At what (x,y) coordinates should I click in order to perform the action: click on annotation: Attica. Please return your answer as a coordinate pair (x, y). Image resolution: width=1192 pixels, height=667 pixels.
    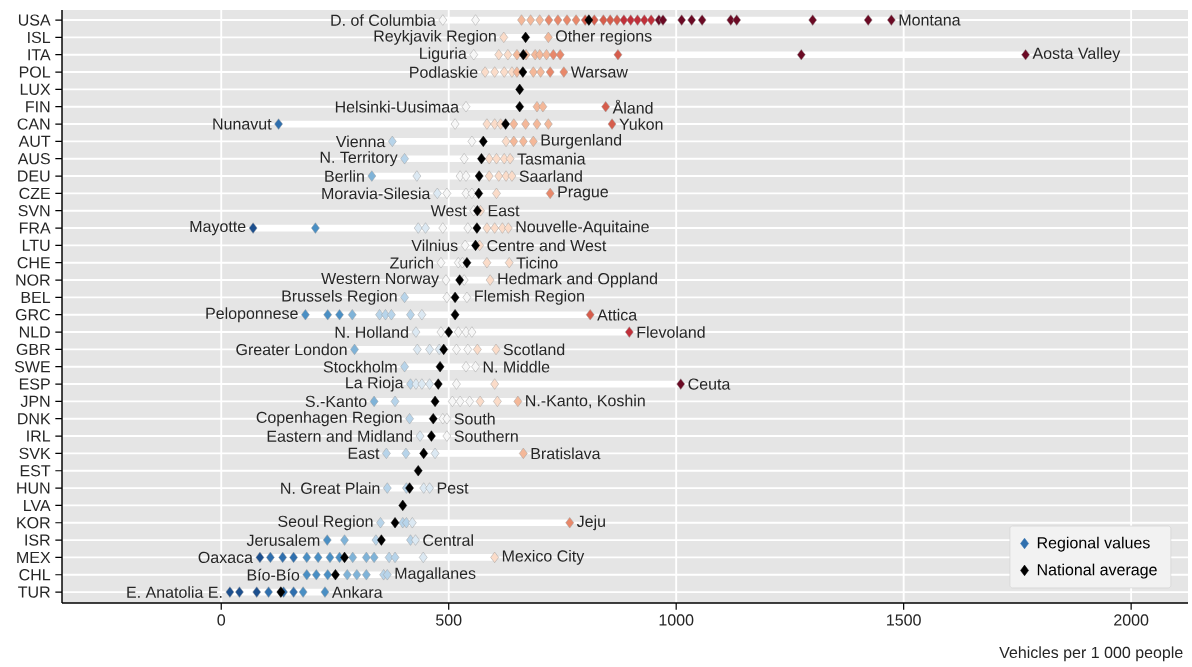
    Looking at the image, I should click on (617, 314).